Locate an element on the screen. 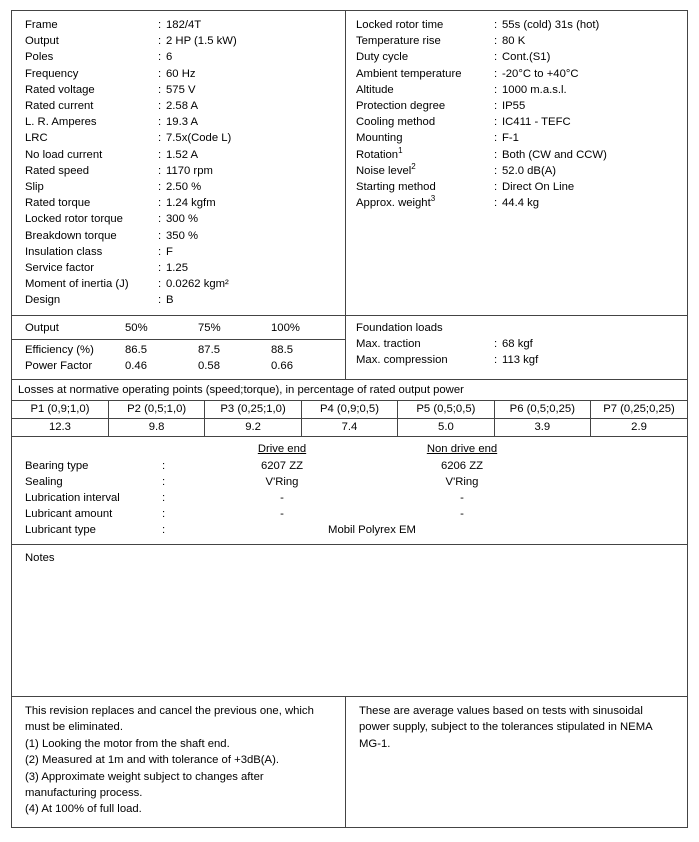 This screenshot has height=842, width=699. spec-label: Frame is located at coordinates (41, 25).